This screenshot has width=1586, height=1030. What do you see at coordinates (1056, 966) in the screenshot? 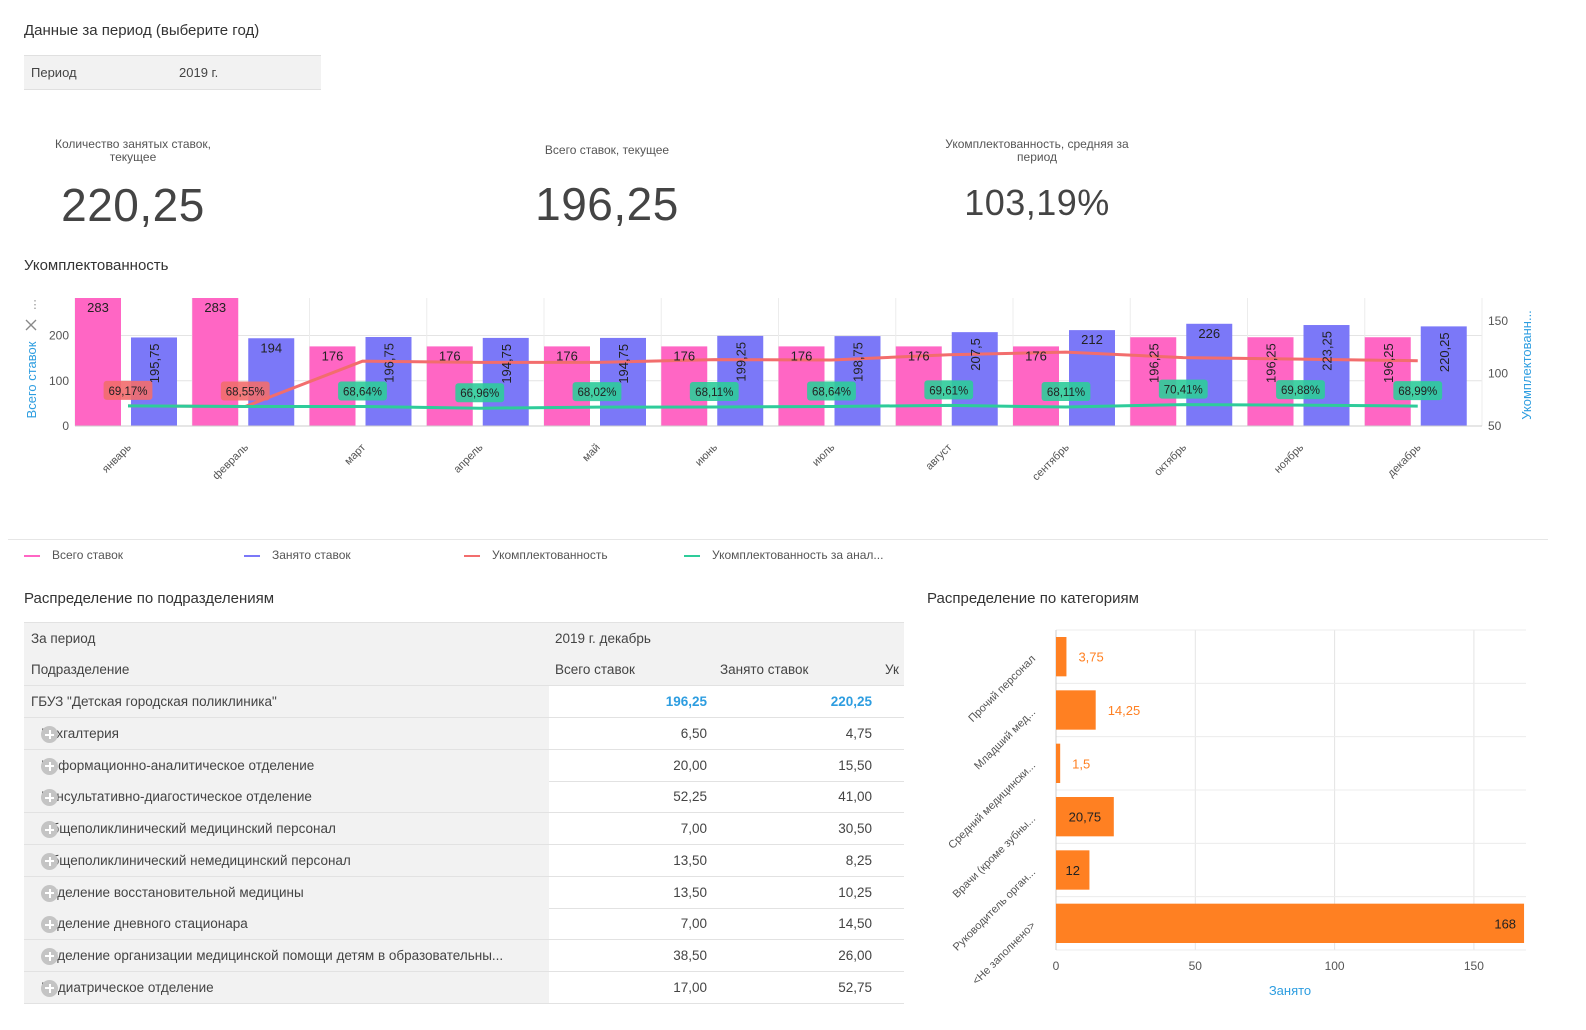
I see `x-tick-label: 0` at bounding box center [1056, 966].